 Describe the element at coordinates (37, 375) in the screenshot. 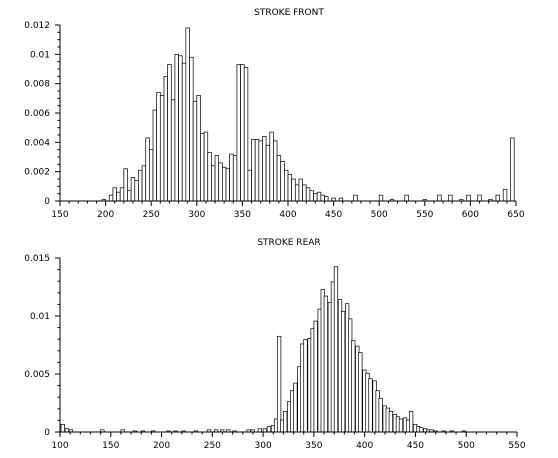

I see `y-tick-label: 0.005` at that location.